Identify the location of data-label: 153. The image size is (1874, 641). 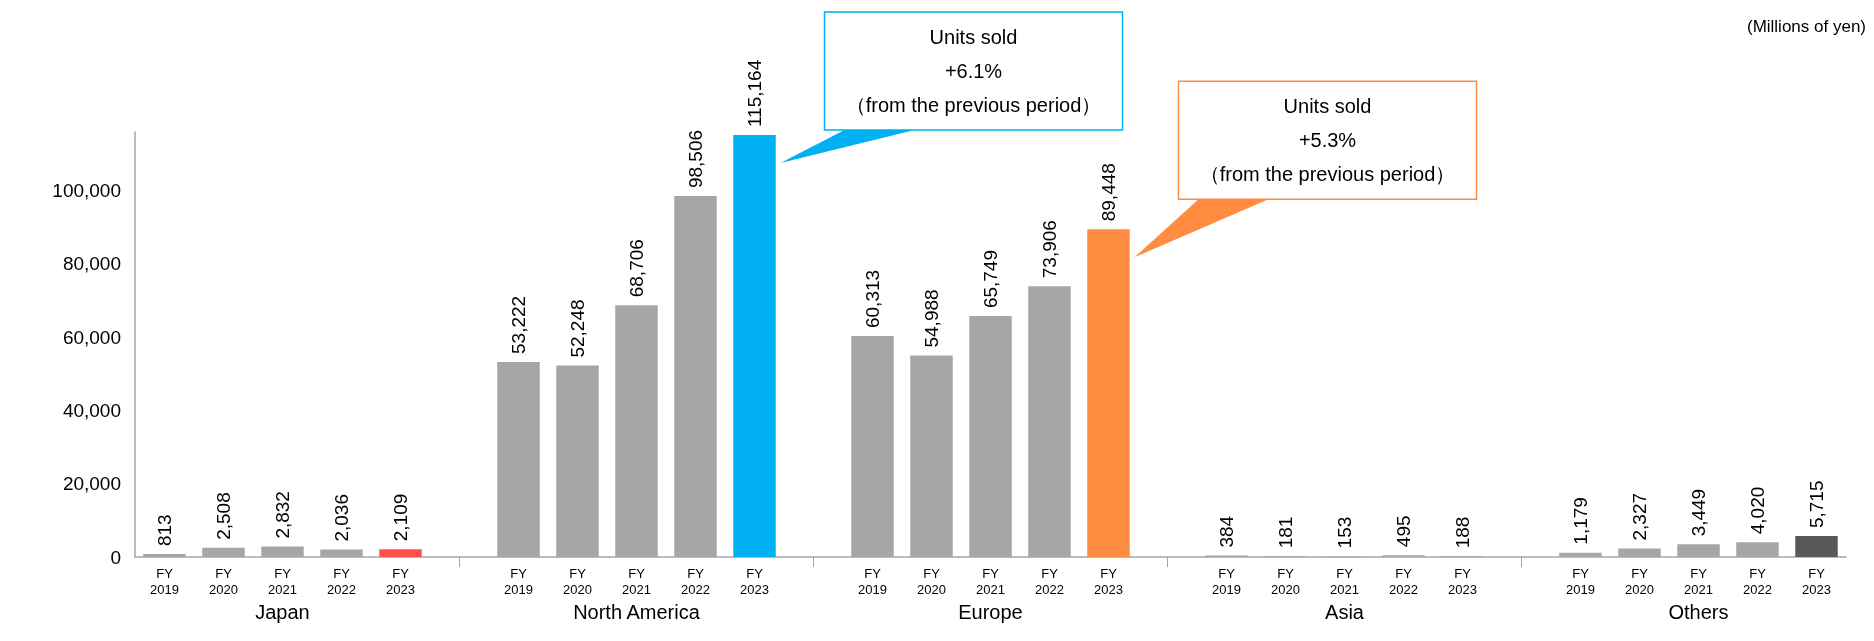
(1344, 532).